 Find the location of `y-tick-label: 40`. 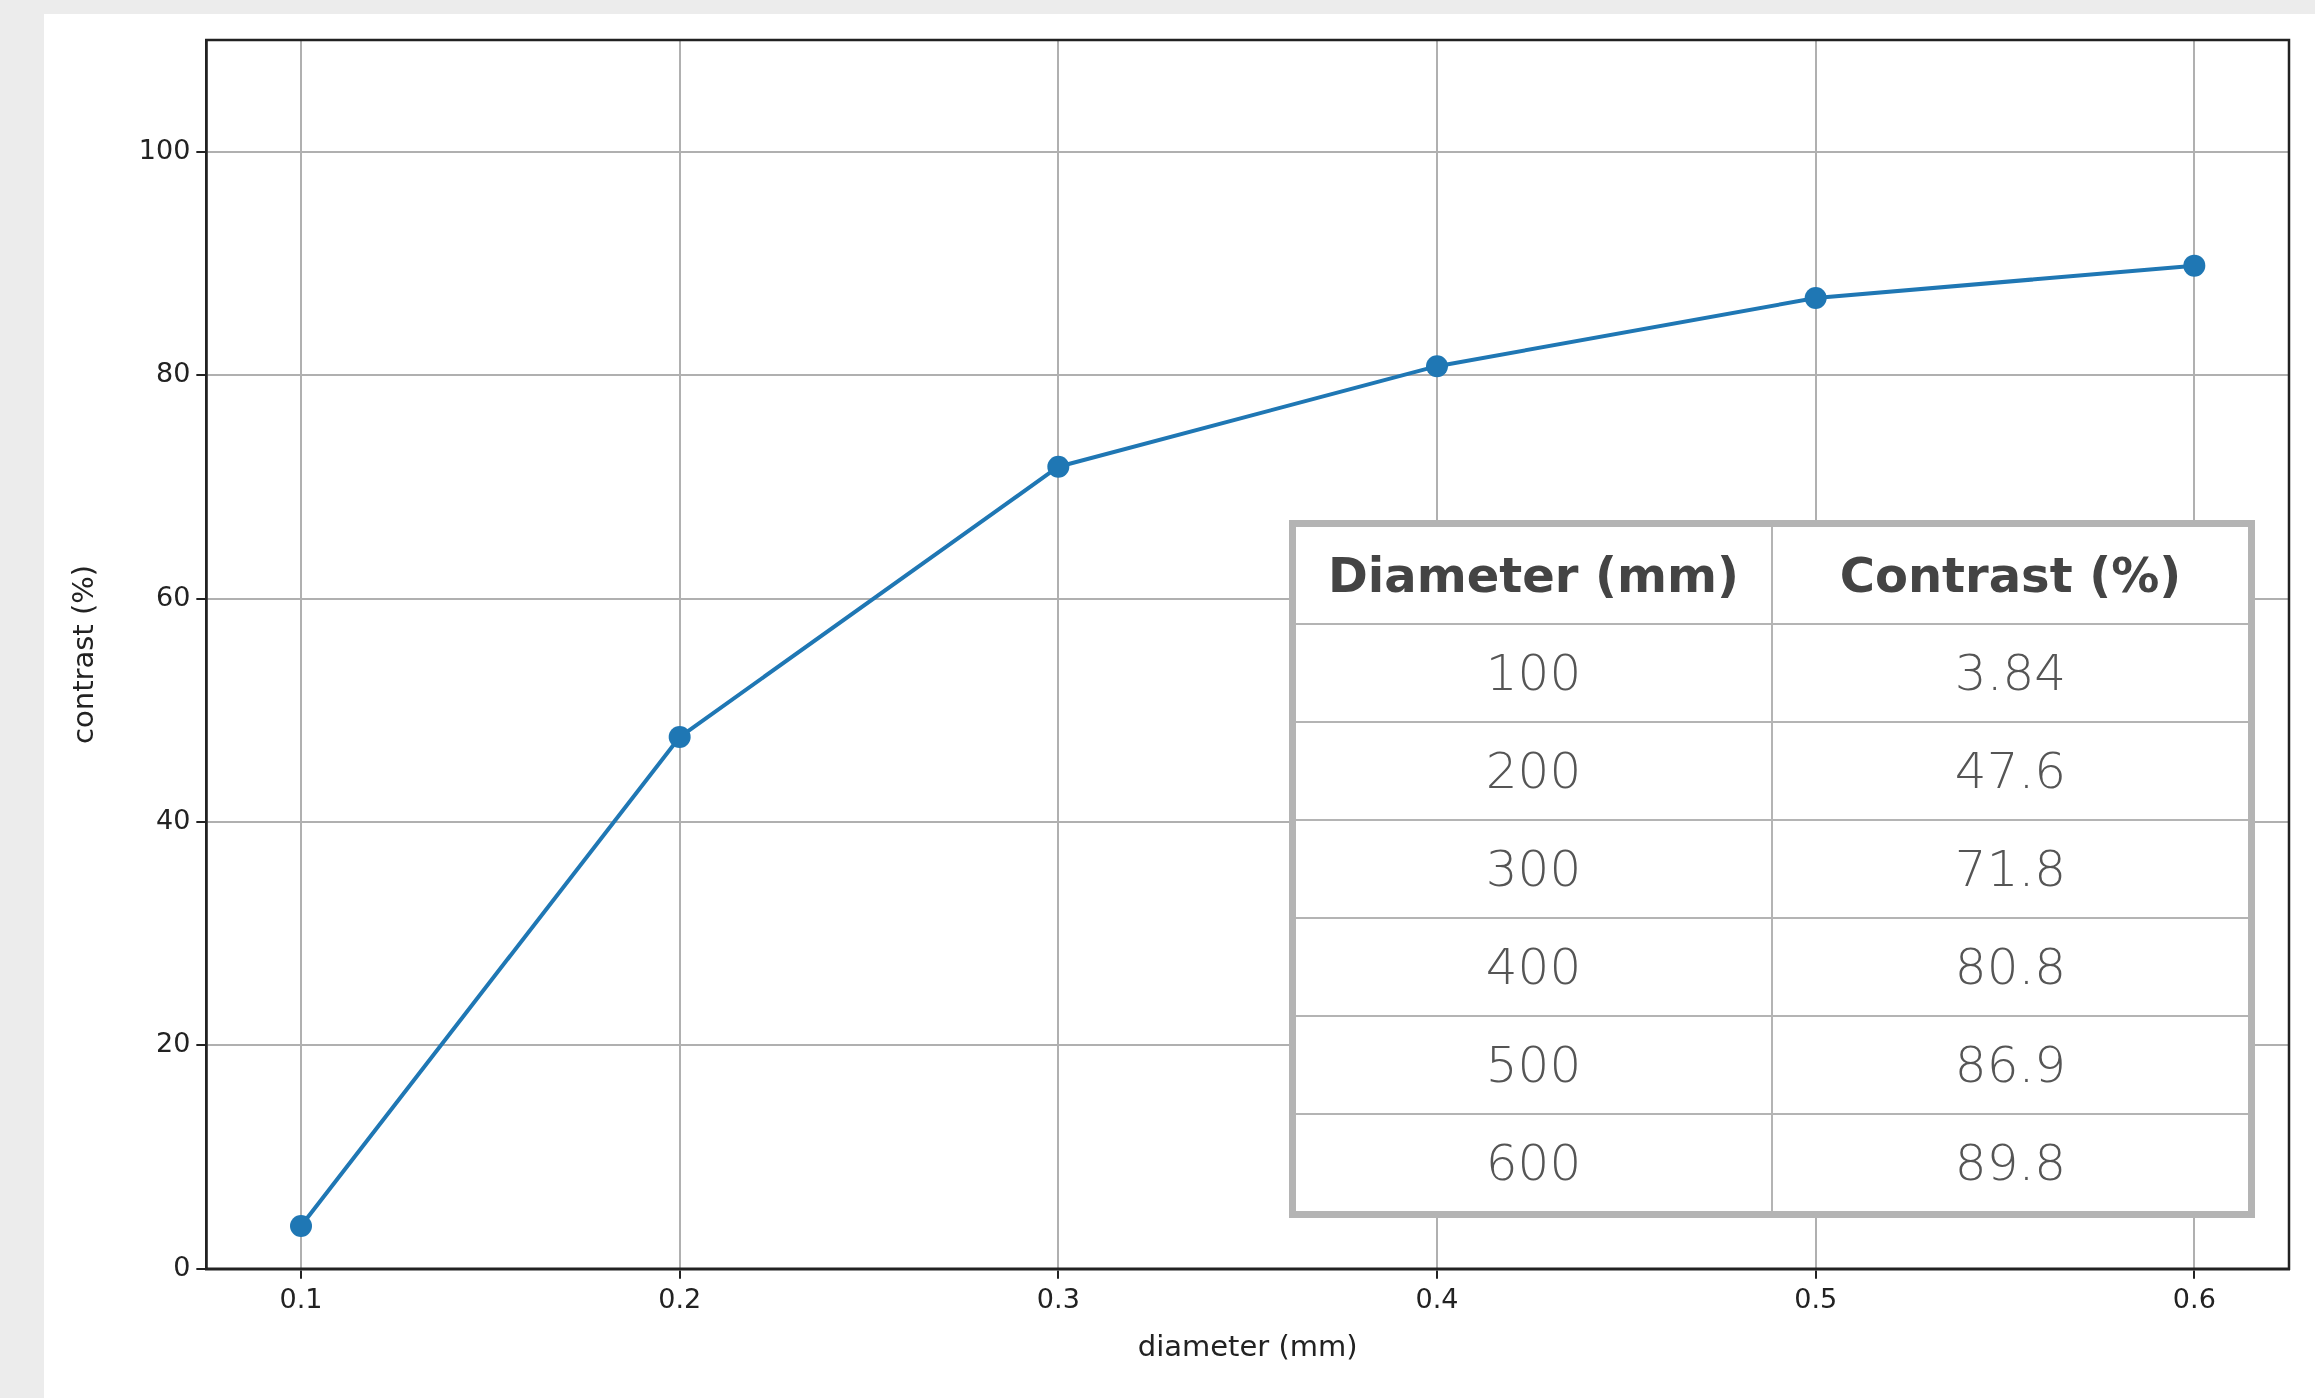

y-tick-label: 40 is located at coordinates (173, 819).